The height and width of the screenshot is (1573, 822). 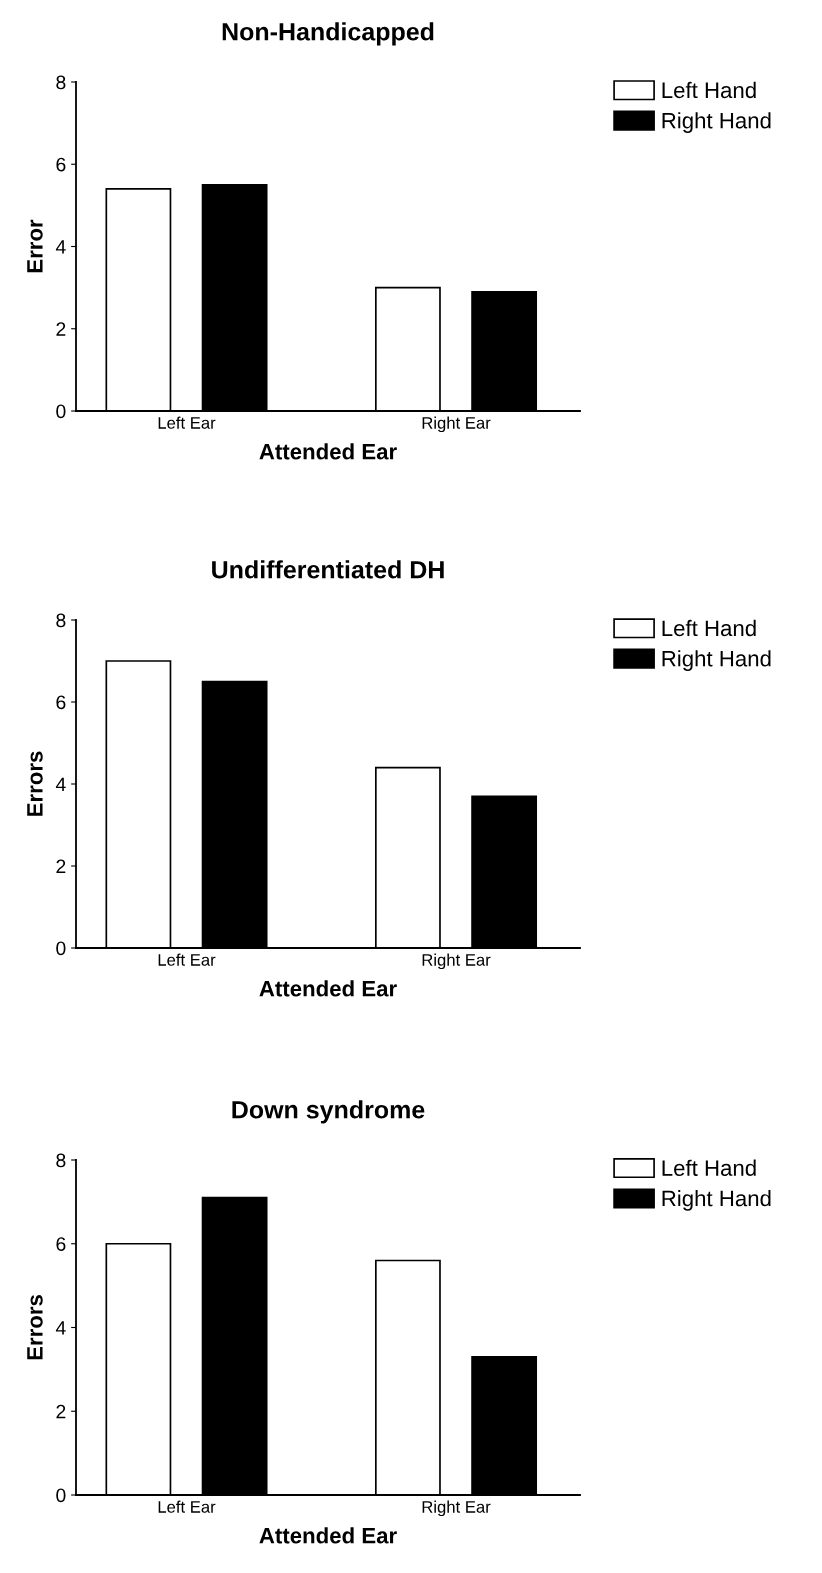 I want to click on chart-title: Down syndrome, so click(x=328, y=1112).